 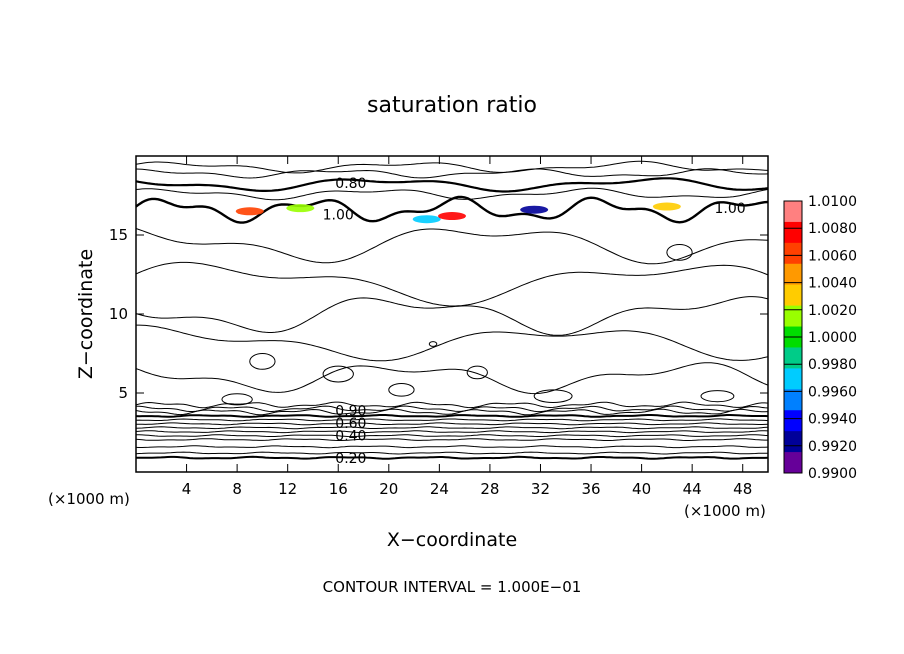 What do you see at coordinates (123, 393) in the screenshot?
I see `y-tick-label: 5` at bounding box center [123, 393].